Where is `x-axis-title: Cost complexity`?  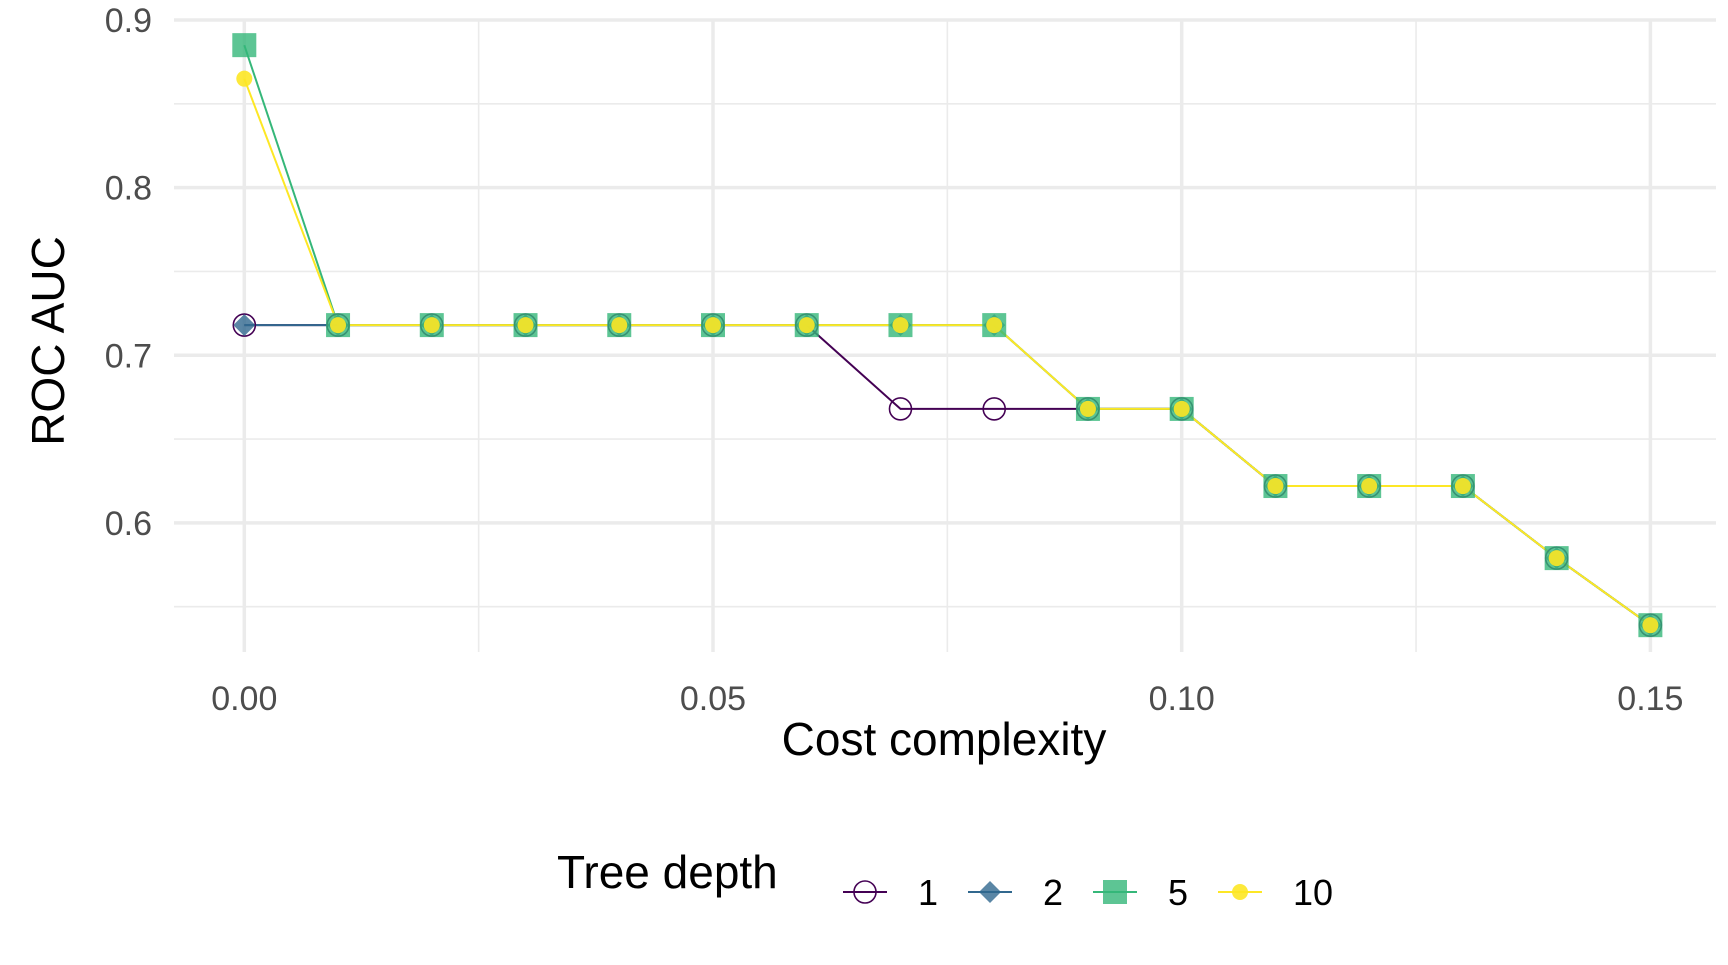
x-axis-title: Cost complexity is located at coordinates (944, 739).